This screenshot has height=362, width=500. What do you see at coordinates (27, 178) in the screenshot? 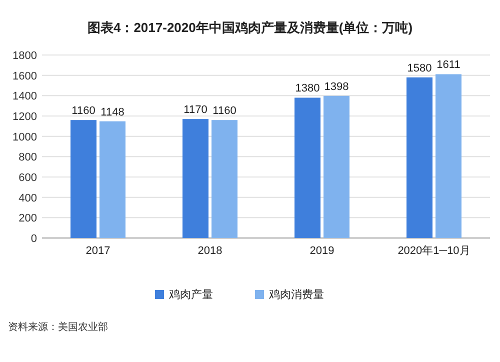
I see `y-tick-label: 600` at bounding box center [27, 178].